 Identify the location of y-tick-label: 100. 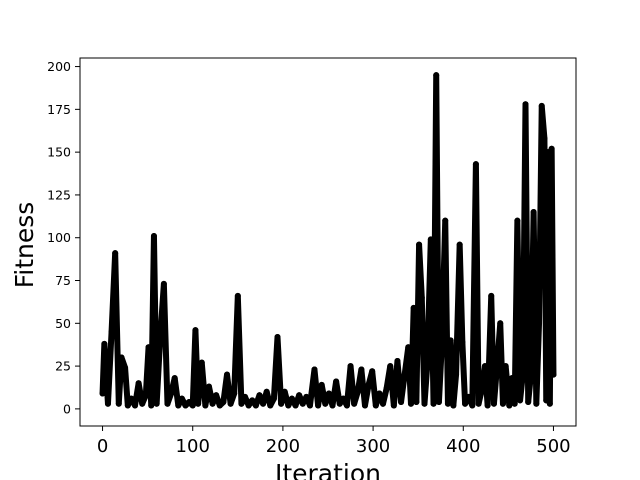
(59, 237).